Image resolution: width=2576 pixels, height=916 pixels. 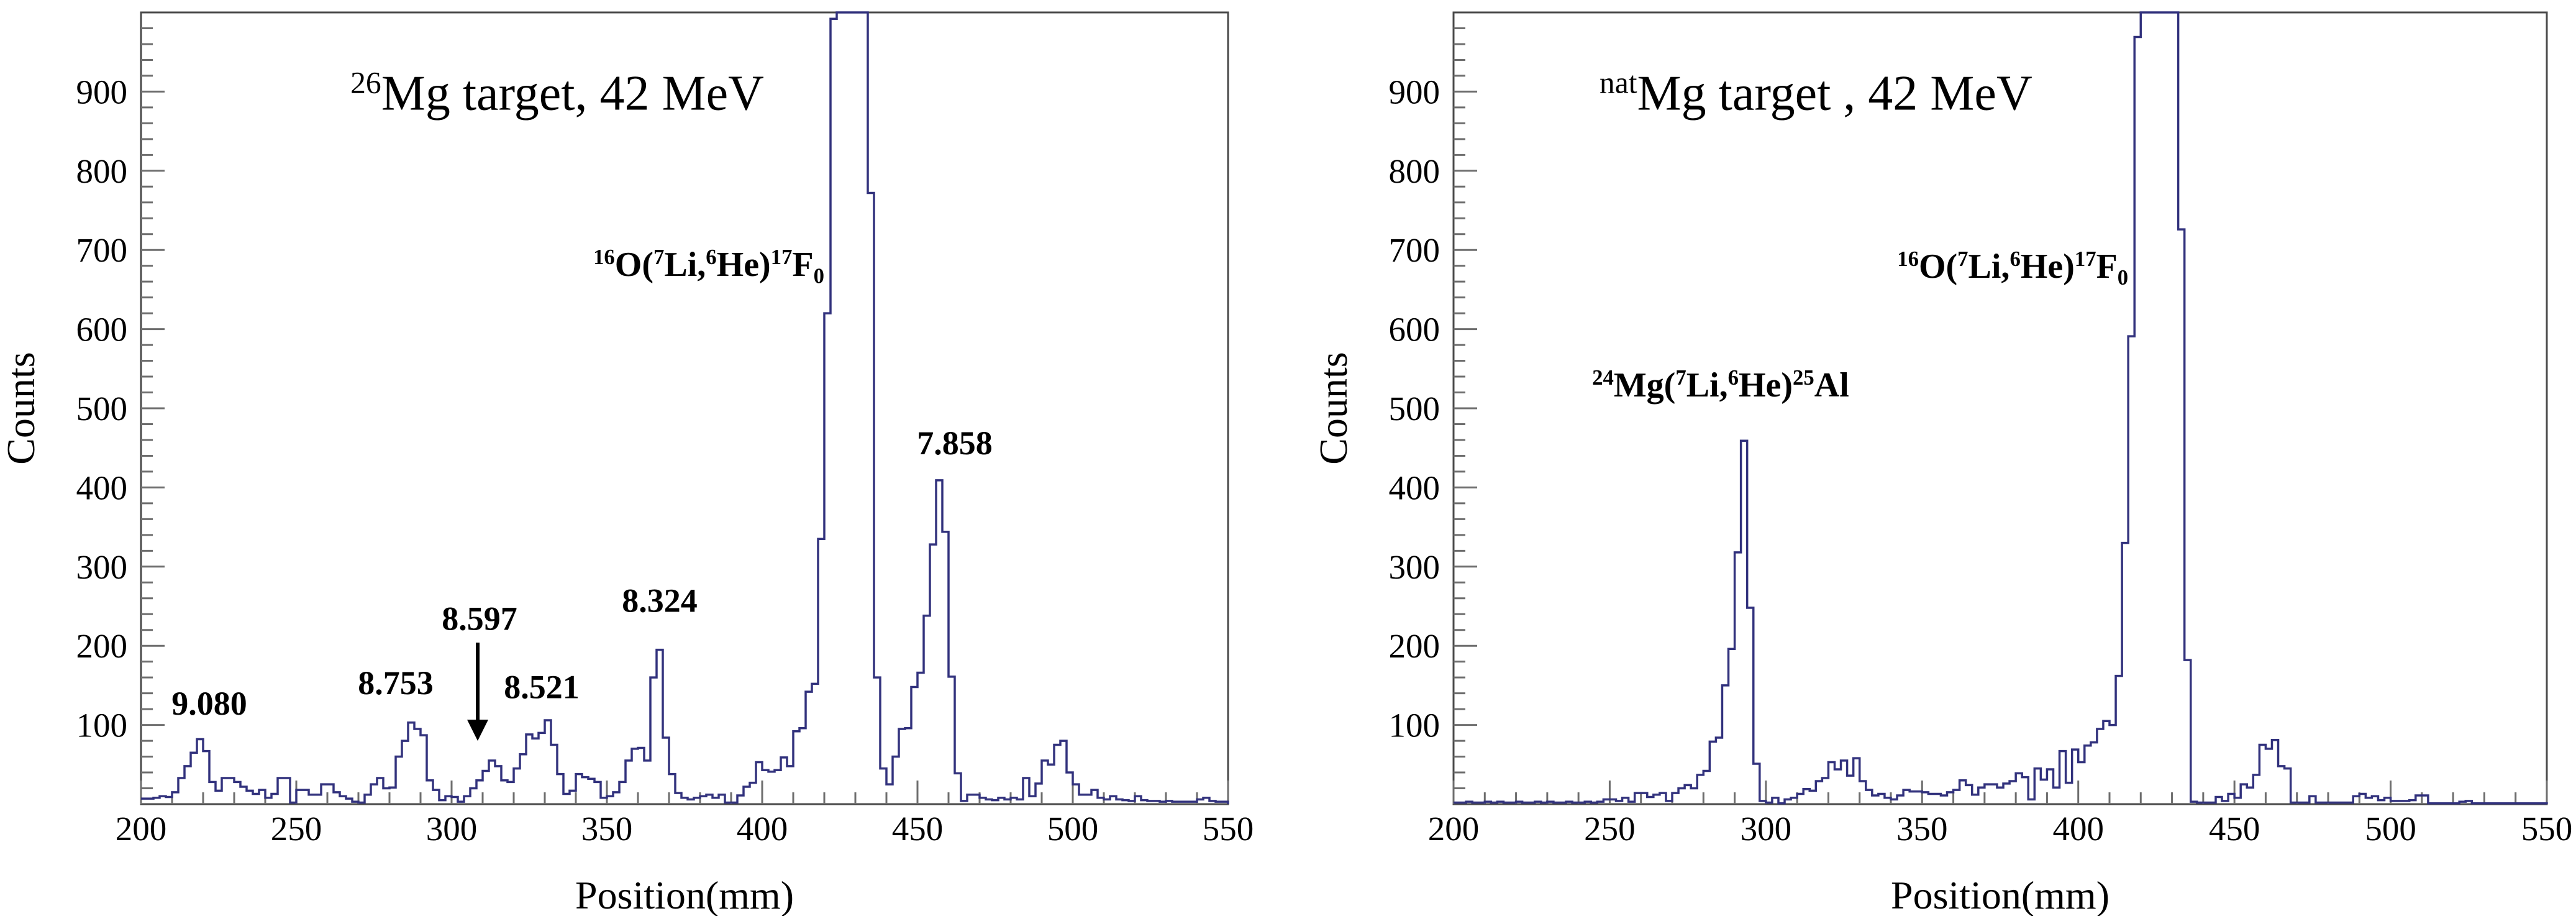 I want to click on text-segment: Mg(, so click(x=1645, y=385).